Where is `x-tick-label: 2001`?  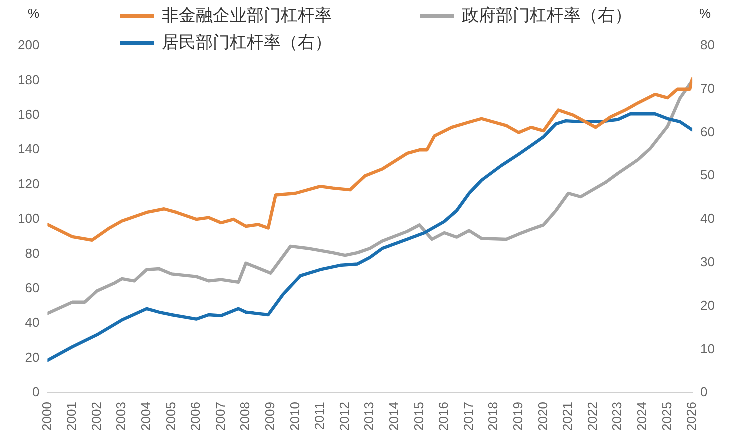 x-tick-label: 2001 is located at coordinates (72, 416).